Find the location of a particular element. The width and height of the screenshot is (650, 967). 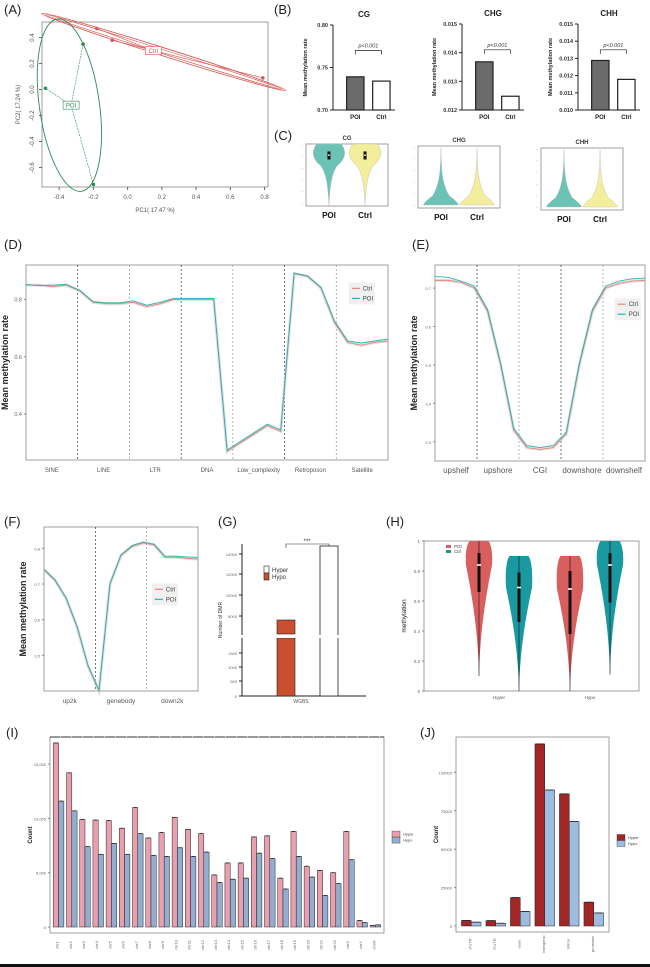

x-tick-label: 0.0 is located at coordinates (127, 198).